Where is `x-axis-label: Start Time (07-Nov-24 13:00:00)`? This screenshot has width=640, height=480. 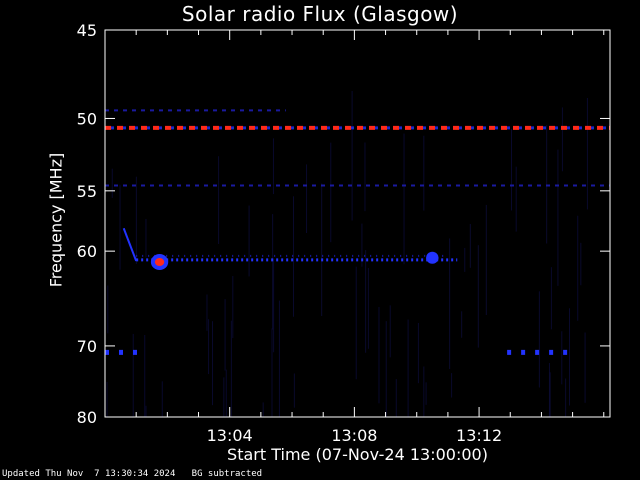 x-axis-label: Start Time (07-Nov-24 13:00:00) is located at coordinates (357, 454).